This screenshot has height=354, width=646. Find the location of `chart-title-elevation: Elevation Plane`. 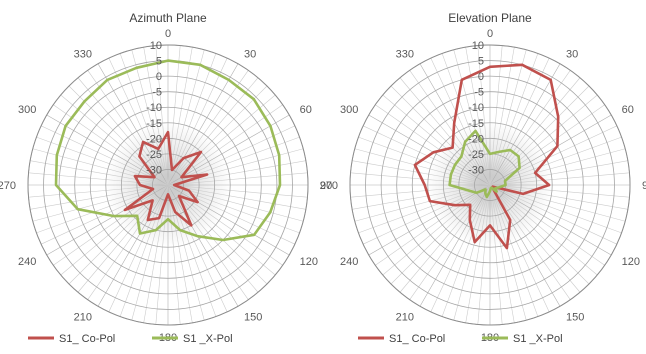

chart-title-elevation: Elevation Plane is located at coordinates (490, 18).